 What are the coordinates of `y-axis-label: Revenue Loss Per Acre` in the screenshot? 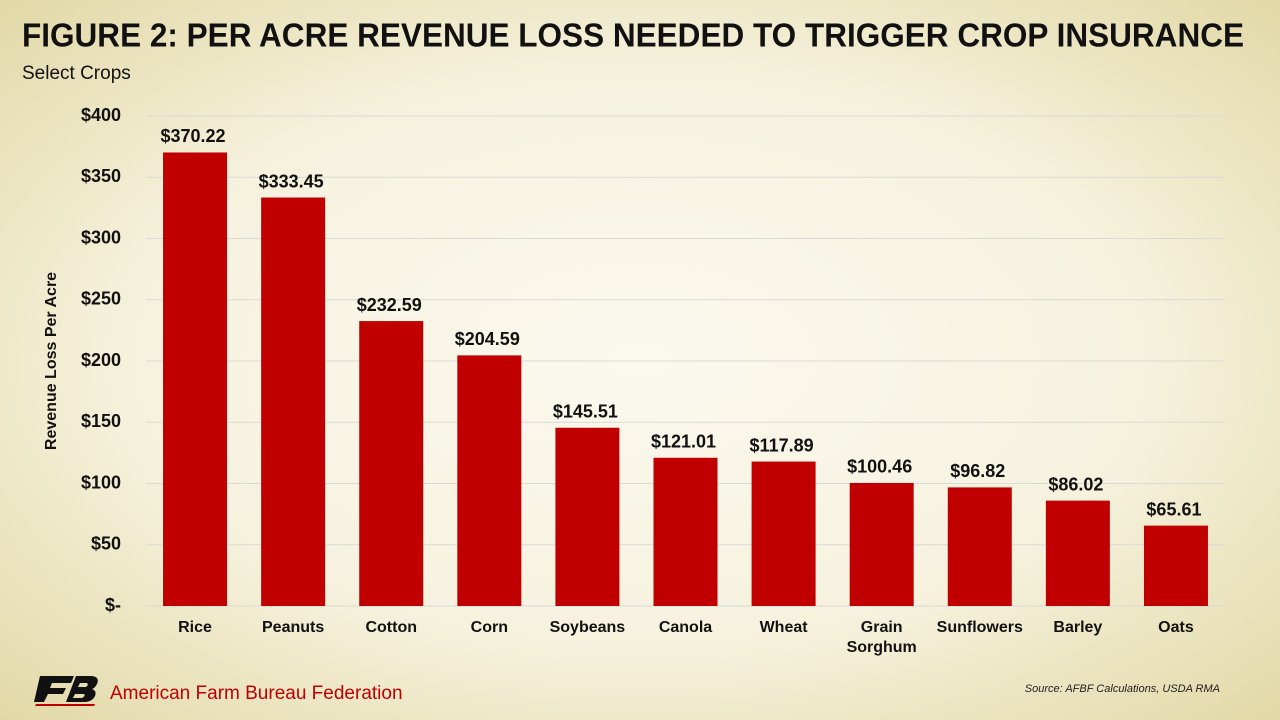 It's located at (51, 361).